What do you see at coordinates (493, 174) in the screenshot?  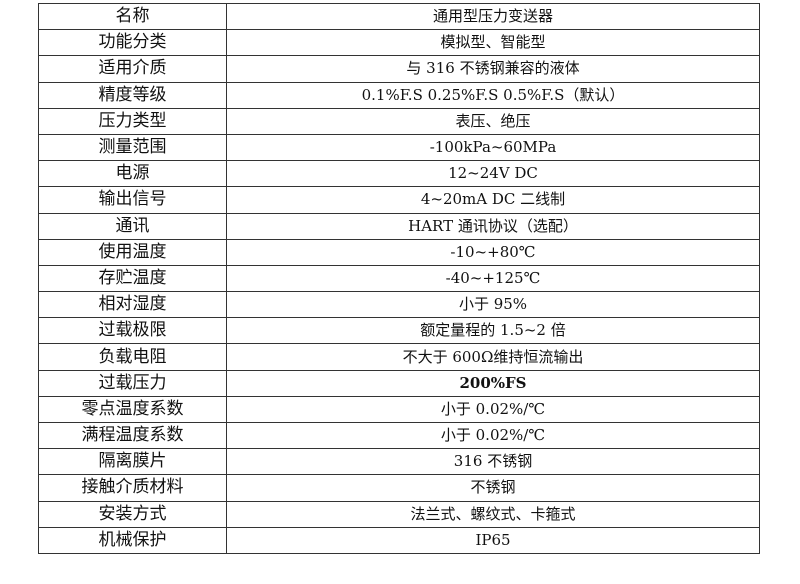 I see `spec-value: 12~24V DC` at bounding box center [493, 174].